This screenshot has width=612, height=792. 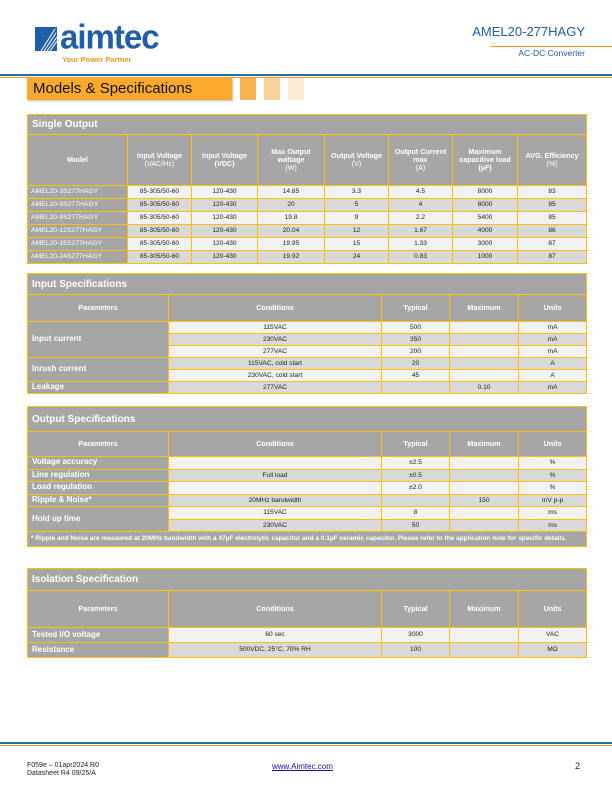 What do you see at coordinates (415, 513) in the screenshot?
I see `table-cell: 8` at bounding box center [415, 513].